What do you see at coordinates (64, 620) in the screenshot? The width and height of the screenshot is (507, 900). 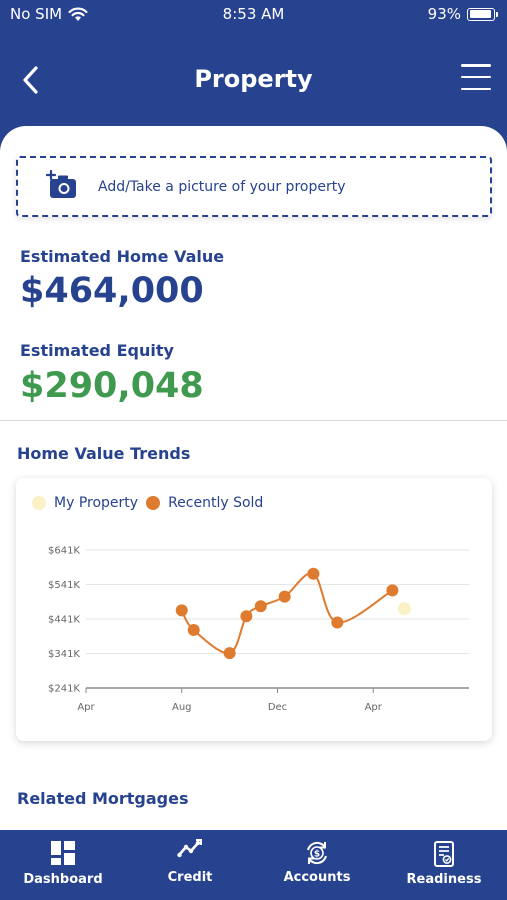 I see `y-tick-label: $441K` at bounding box center [64, 620].